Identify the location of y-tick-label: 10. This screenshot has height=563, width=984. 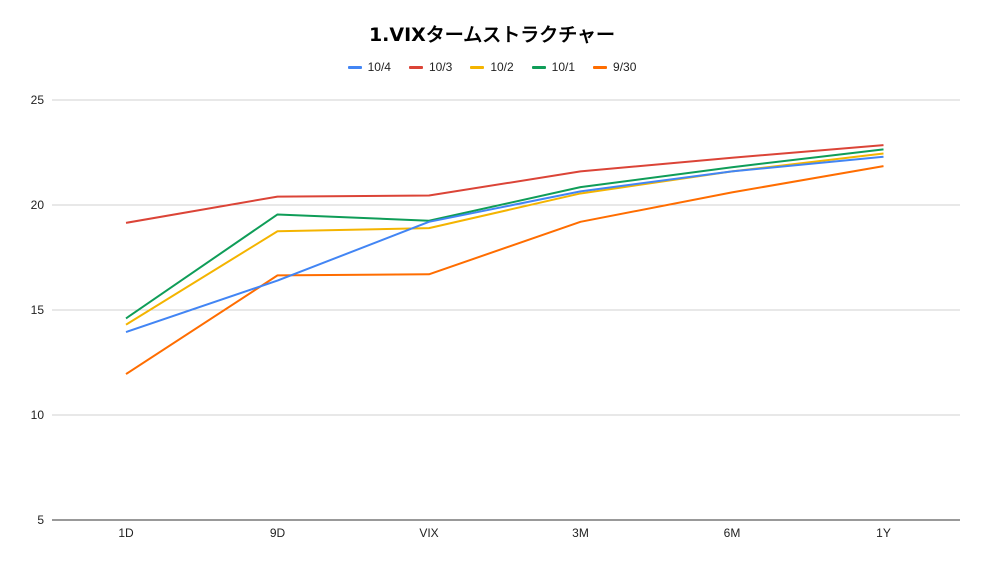
(38, 415).